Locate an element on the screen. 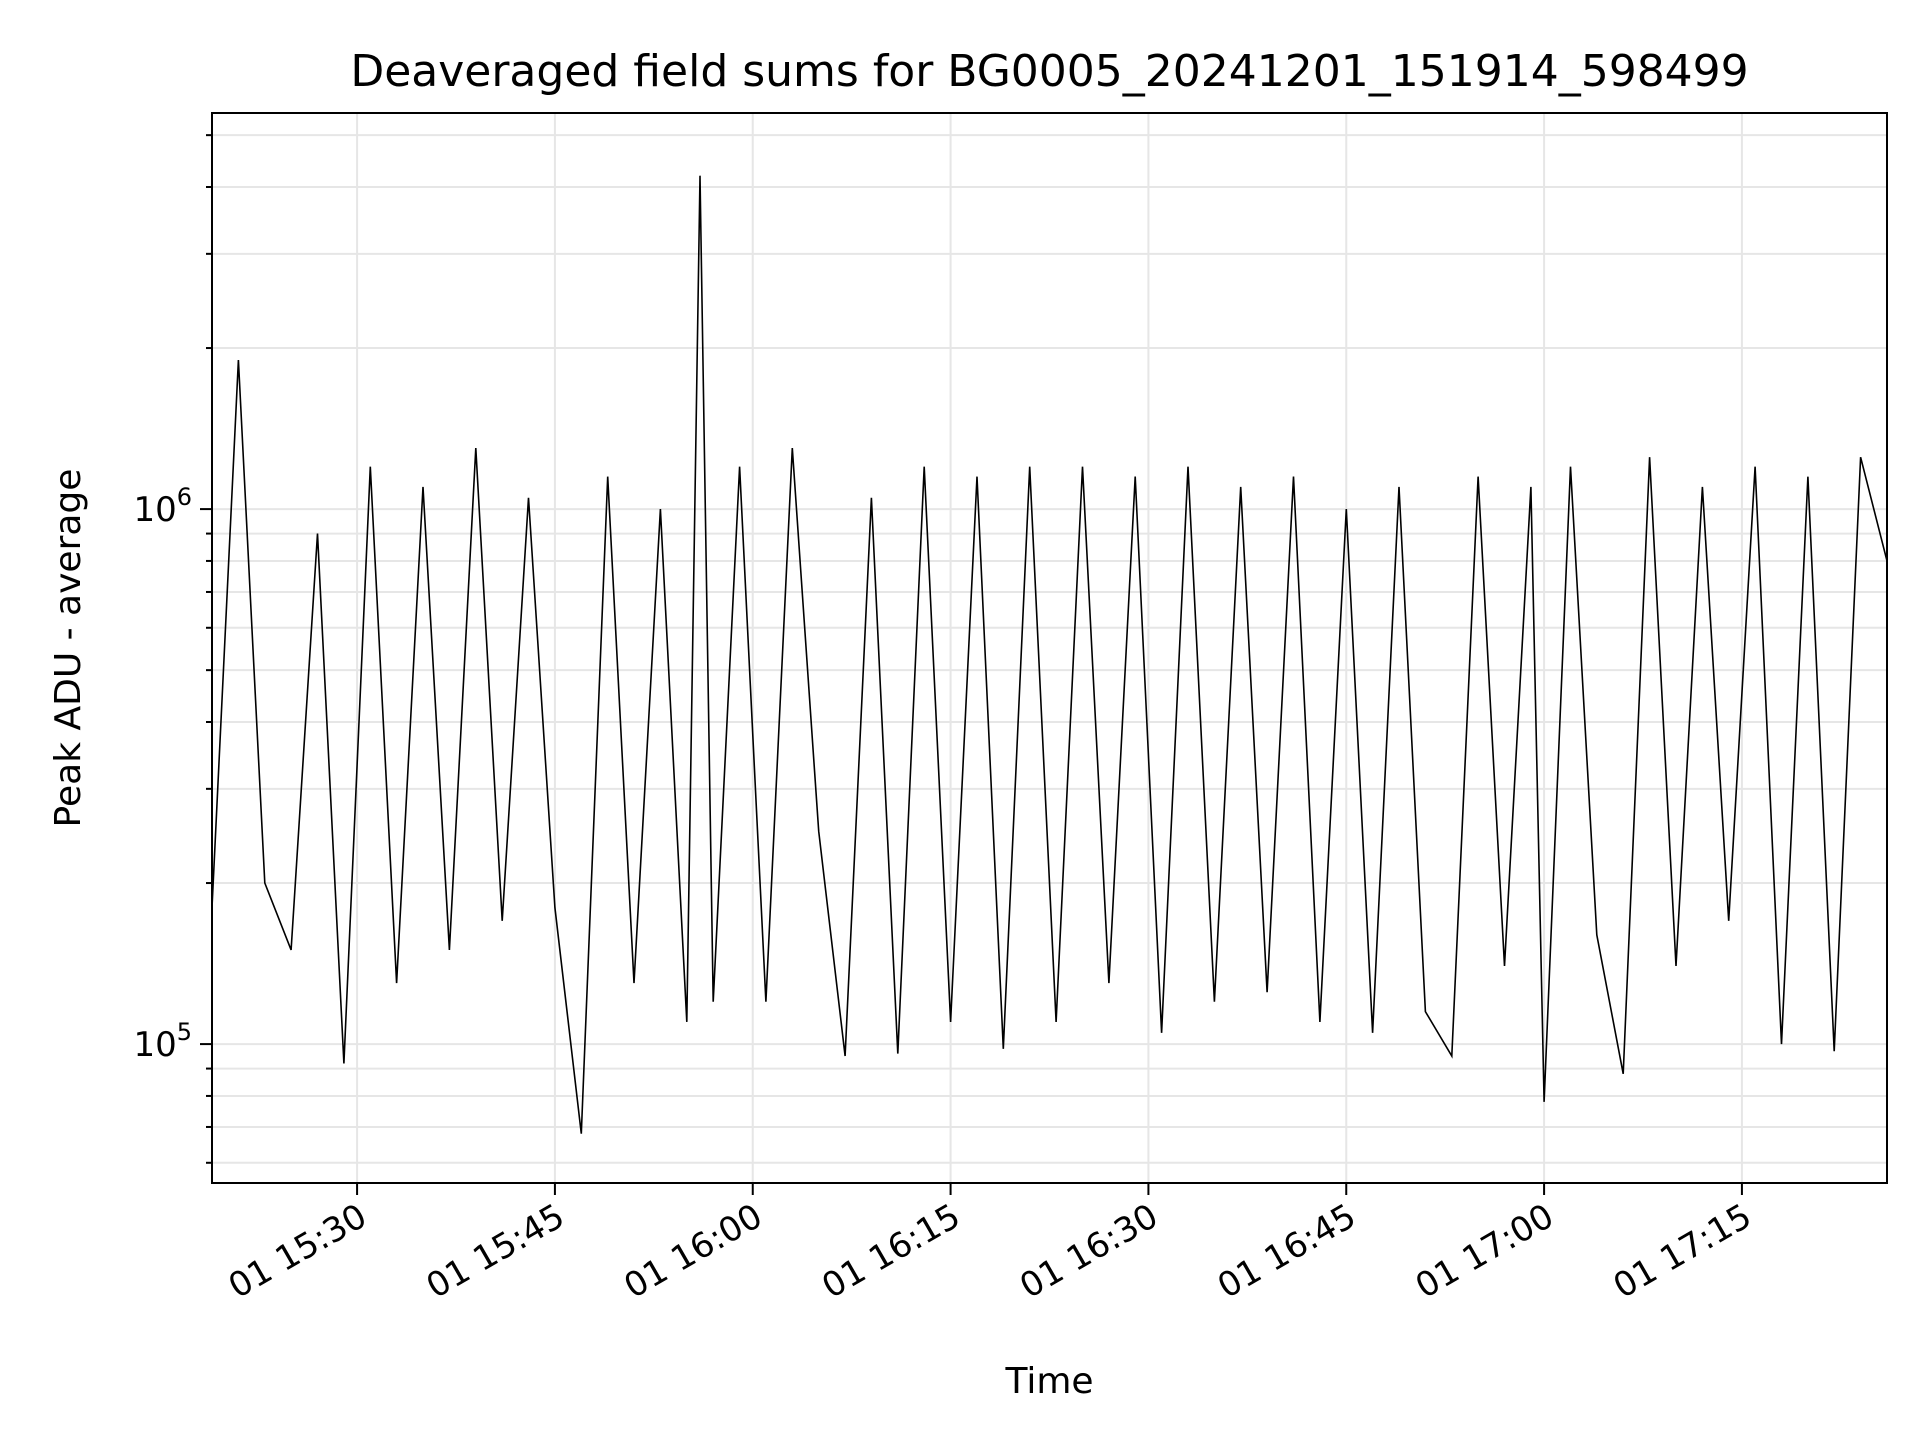  y-tick-label: 10⁶ is located at coordinates (162, 506).